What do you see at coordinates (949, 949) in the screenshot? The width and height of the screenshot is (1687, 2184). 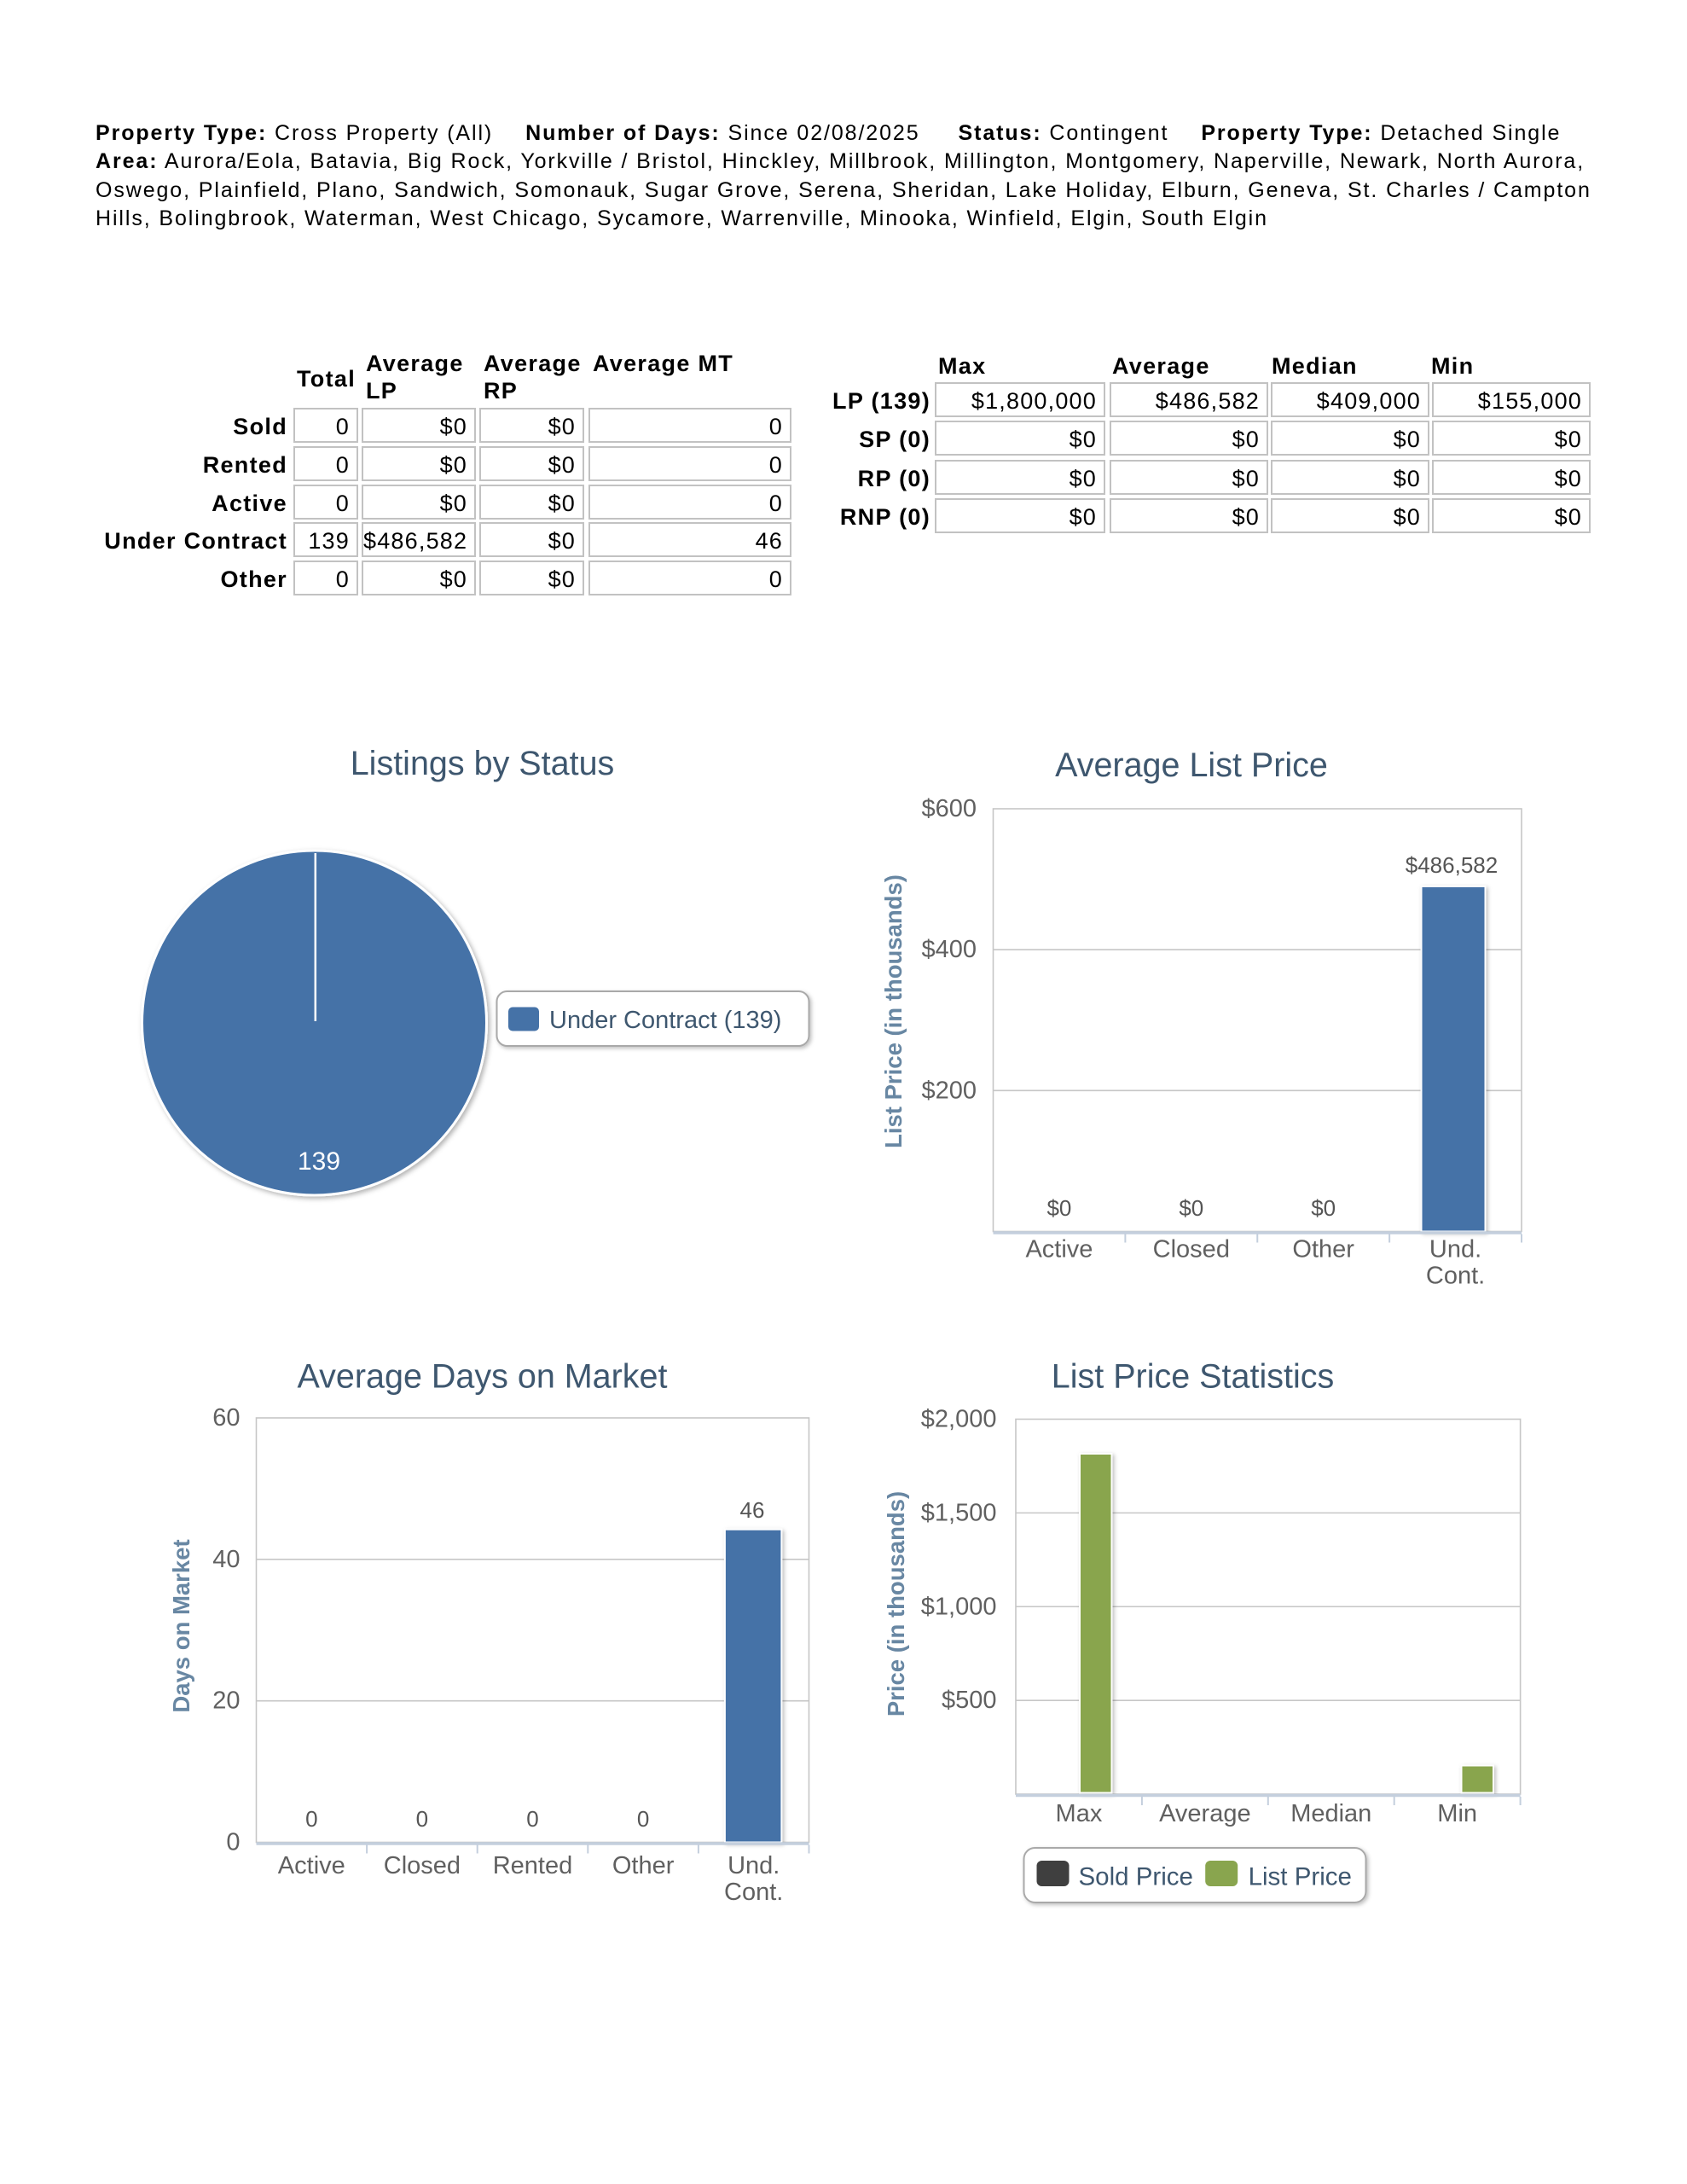 I see `svg-text: $400` at bounding box center [949, 949].